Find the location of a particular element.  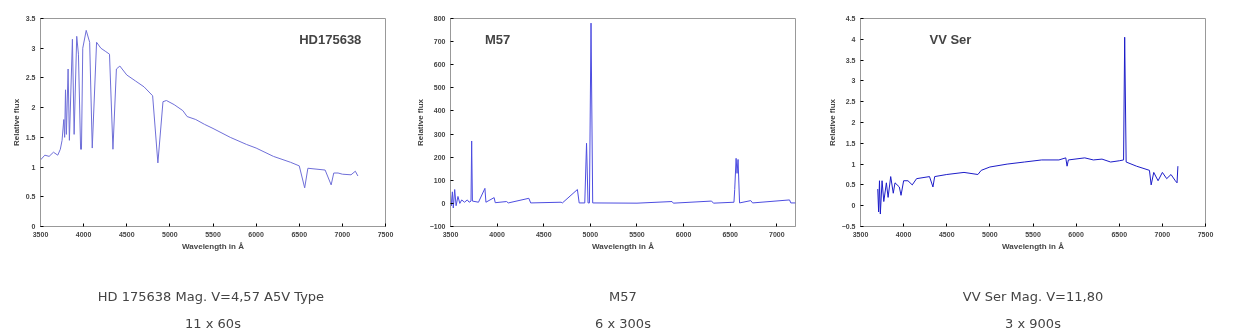

text: VV Ser Mag. V=11,80 is located at coordinates (1033, 296).